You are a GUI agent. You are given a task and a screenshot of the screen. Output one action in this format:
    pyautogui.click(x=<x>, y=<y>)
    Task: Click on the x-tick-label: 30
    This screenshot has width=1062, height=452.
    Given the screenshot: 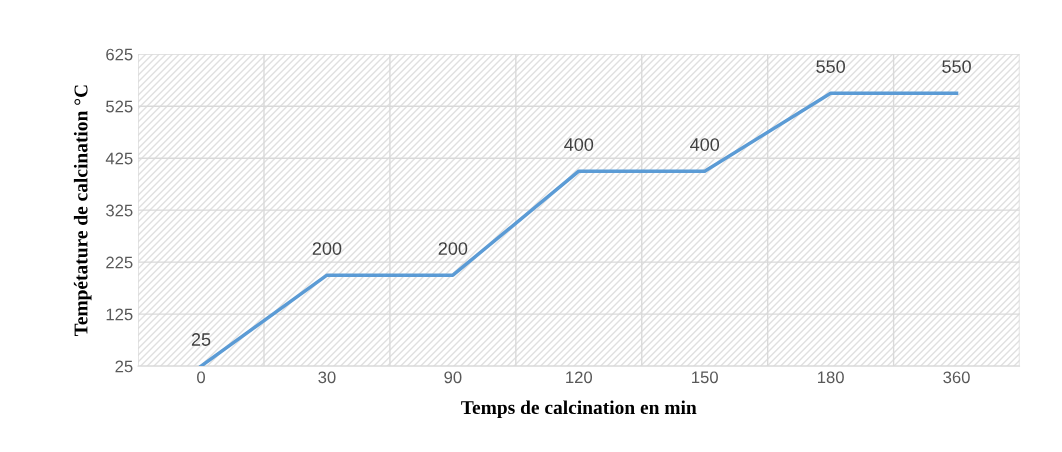 What is the action you would take?
    pyautogui.click(x=327, y=377)
    